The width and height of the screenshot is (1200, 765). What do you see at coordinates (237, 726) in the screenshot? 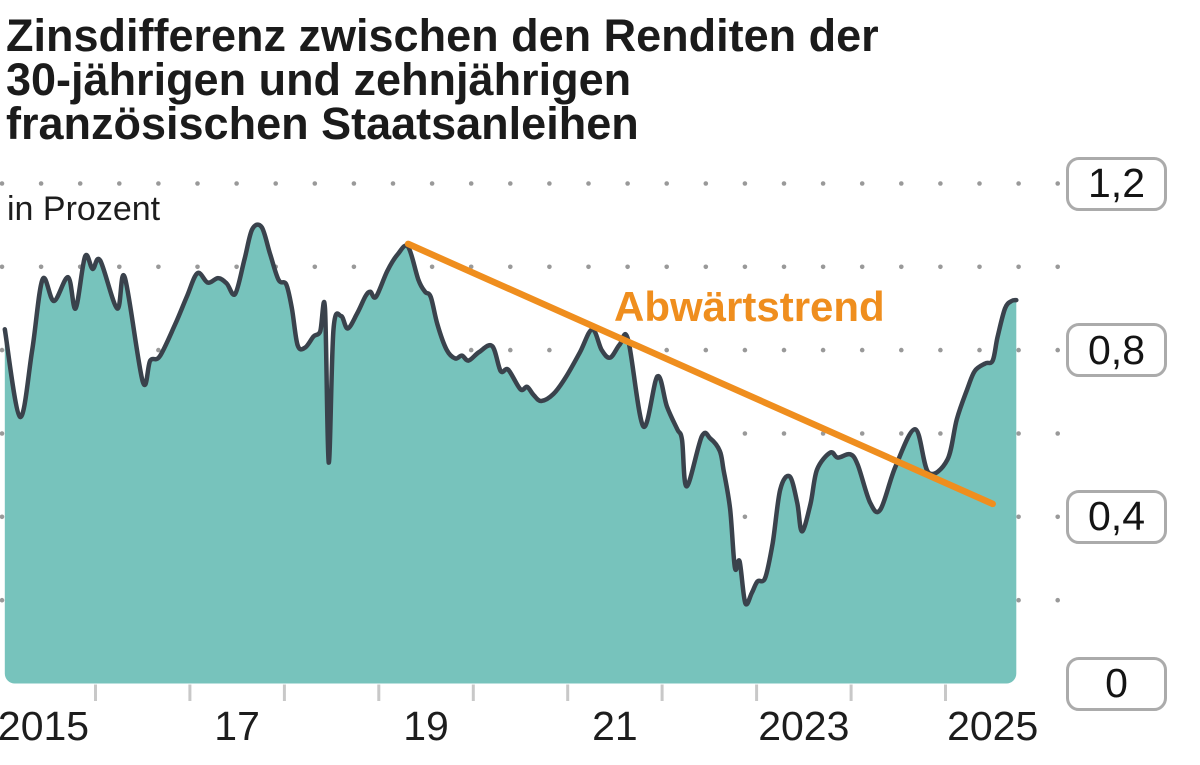
I see `x-axis-label-17: 17` at bounding box center [237, 726].